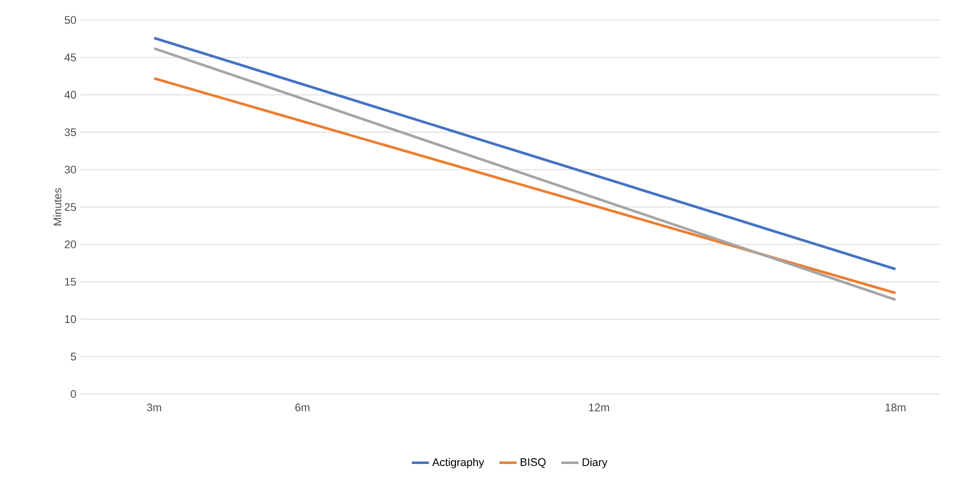  Describe the element at coordinates (458, 463) in the screenshot. I see `legend-label: Actigraphy` at that location.